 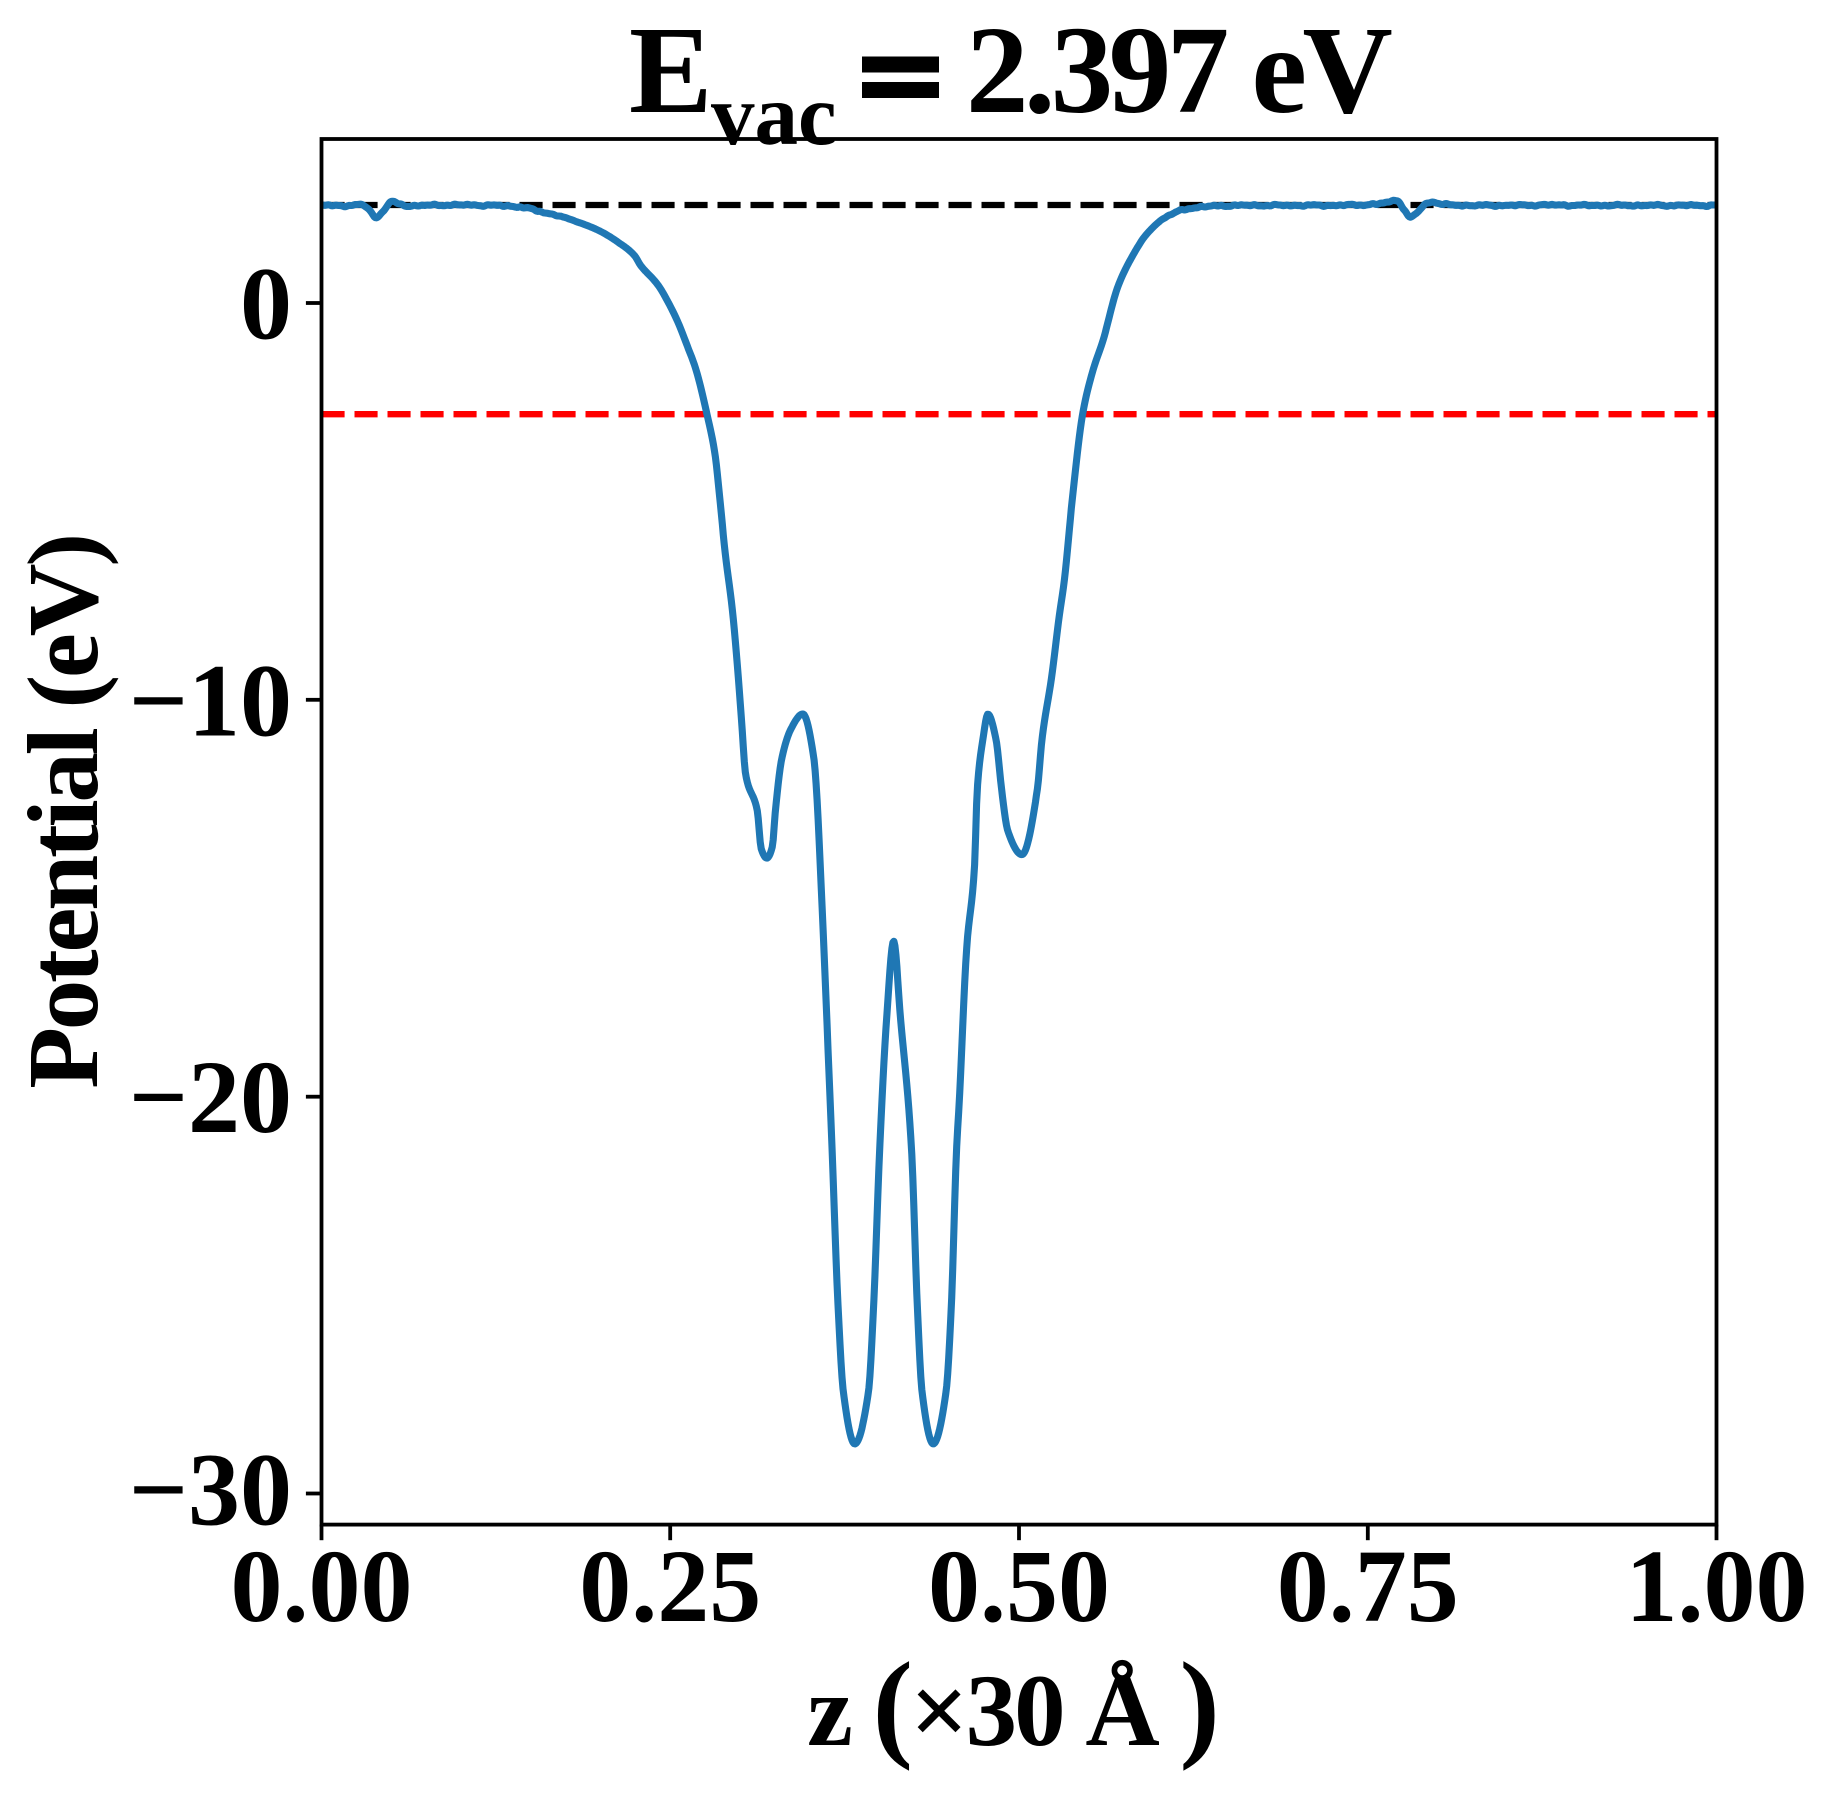 What do you see at coordinates (1012, 1705) in the screenshot?
I see `svg-text: z (×30 Å )` at bounding box center [1012, 1705].